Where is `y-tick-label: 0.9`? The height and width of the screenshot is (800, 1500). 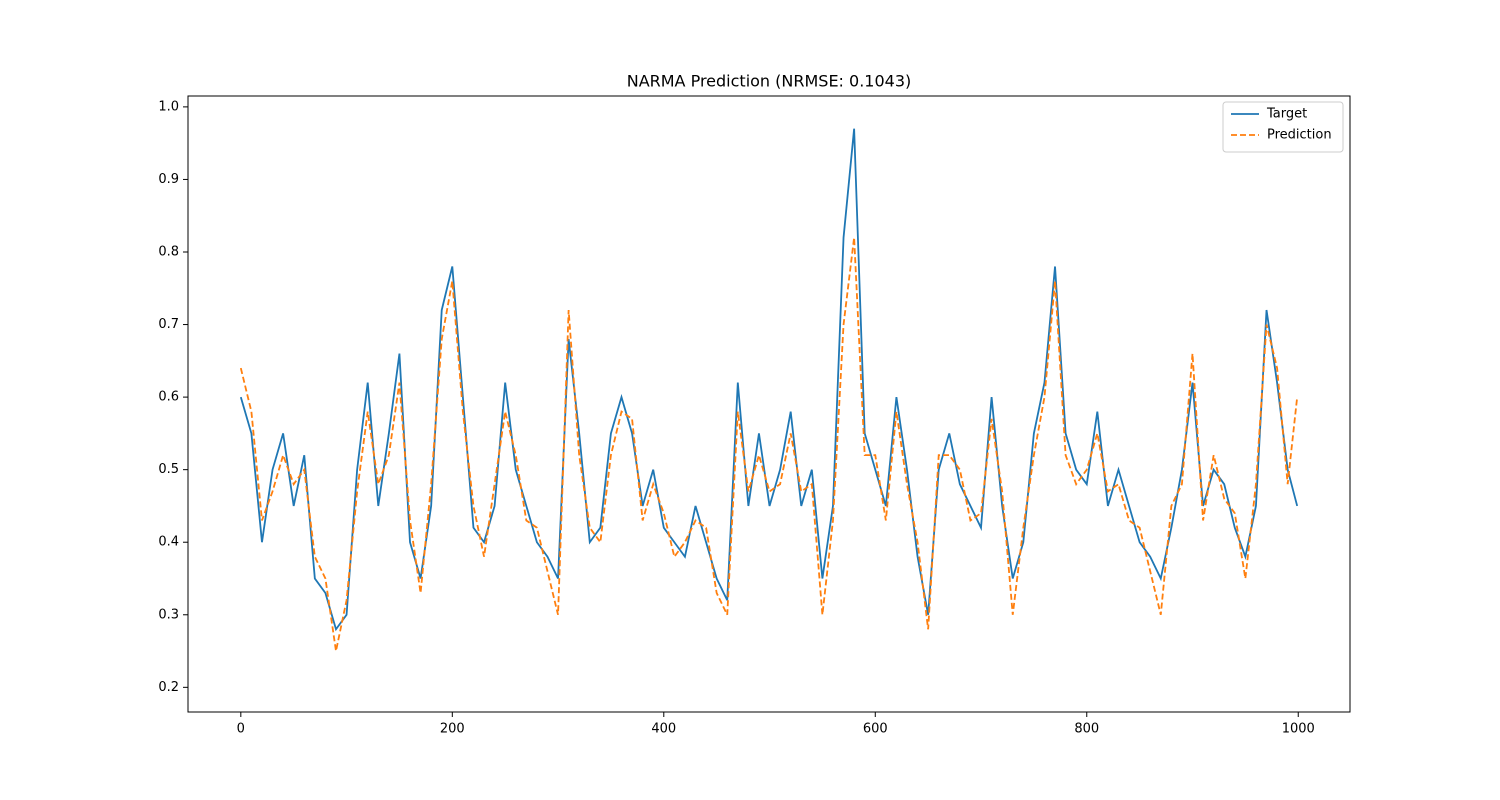 y-tick-label: 0.9 is located at coordinates (168, 179).